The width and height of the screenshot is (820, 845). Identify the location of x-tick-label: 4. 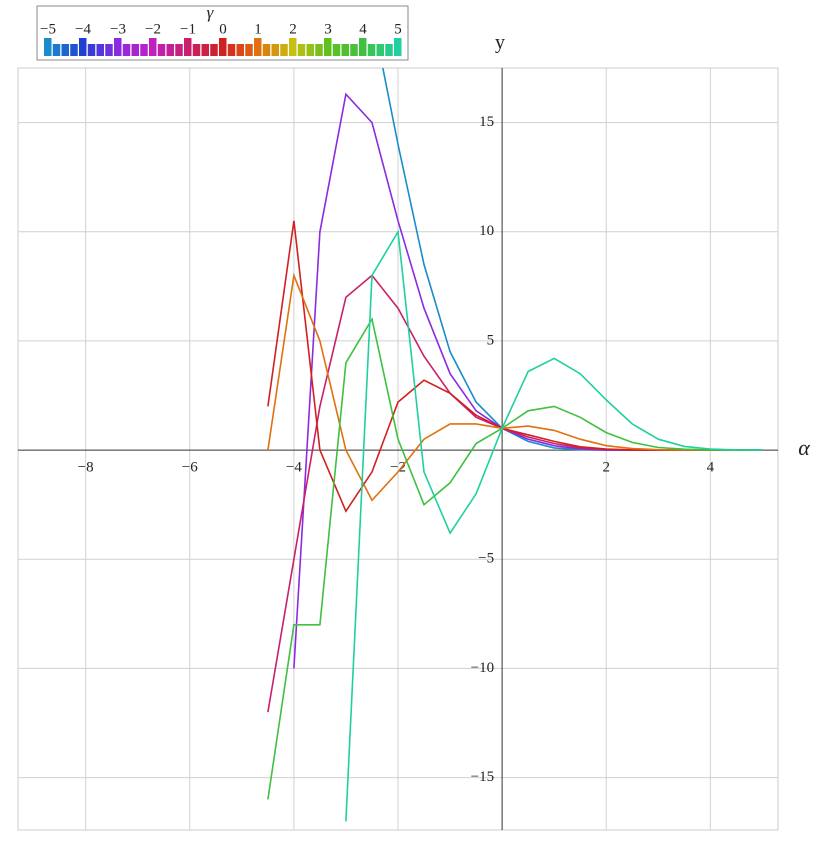
(711, 468).